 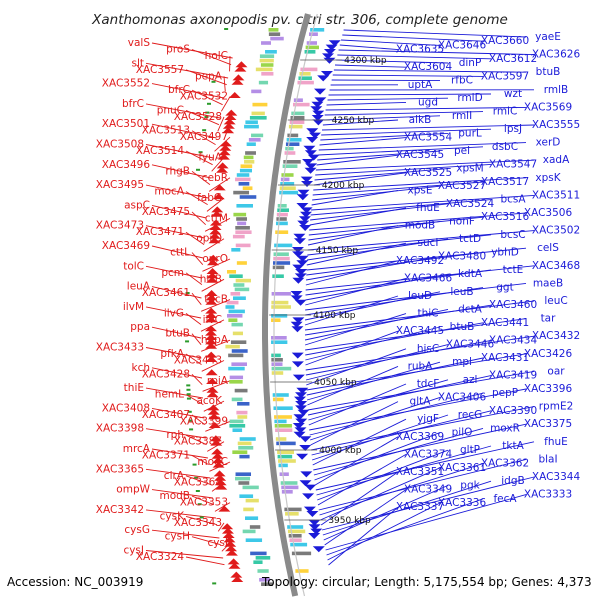 What do you see at coordinates (137, 63) in the screenshot?
I see `gene-label-forward: slt` at bounding box center [137, 63].